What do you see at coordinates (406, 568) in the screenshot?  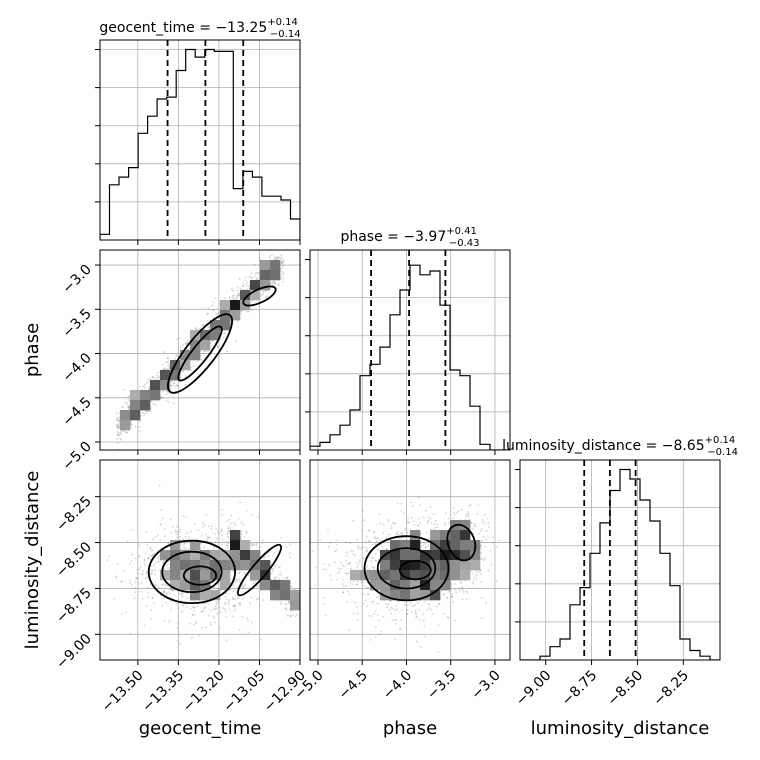 I see `contour-line` at bounding box center [406, 568].